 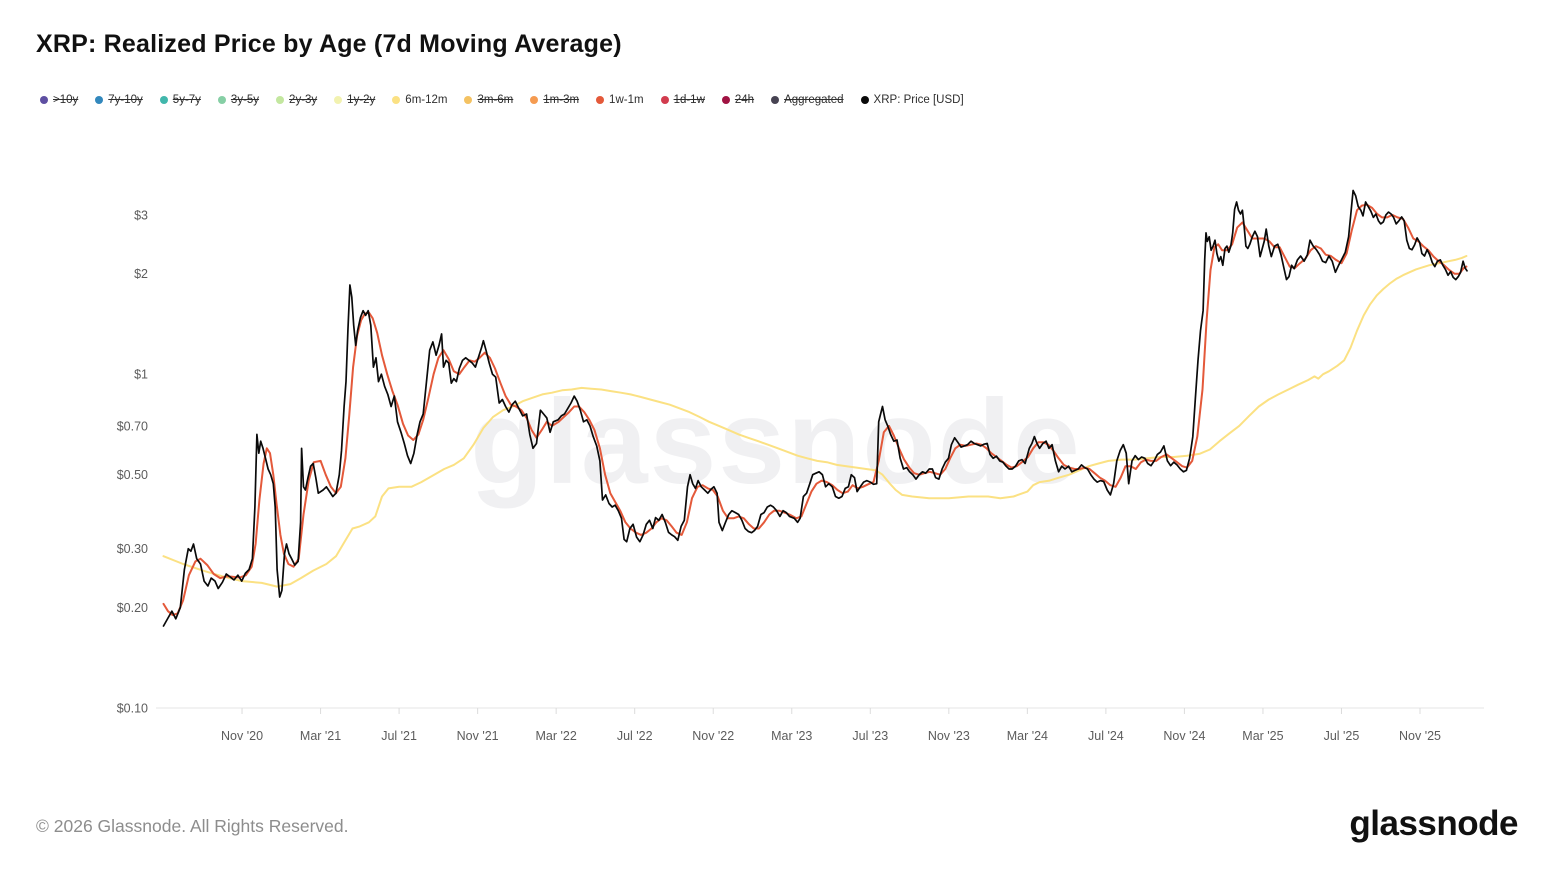 What do you see at coordinates (744, 100) in the screenshot?
I see `legend-label: 24h` at bounding box center [744, 100].